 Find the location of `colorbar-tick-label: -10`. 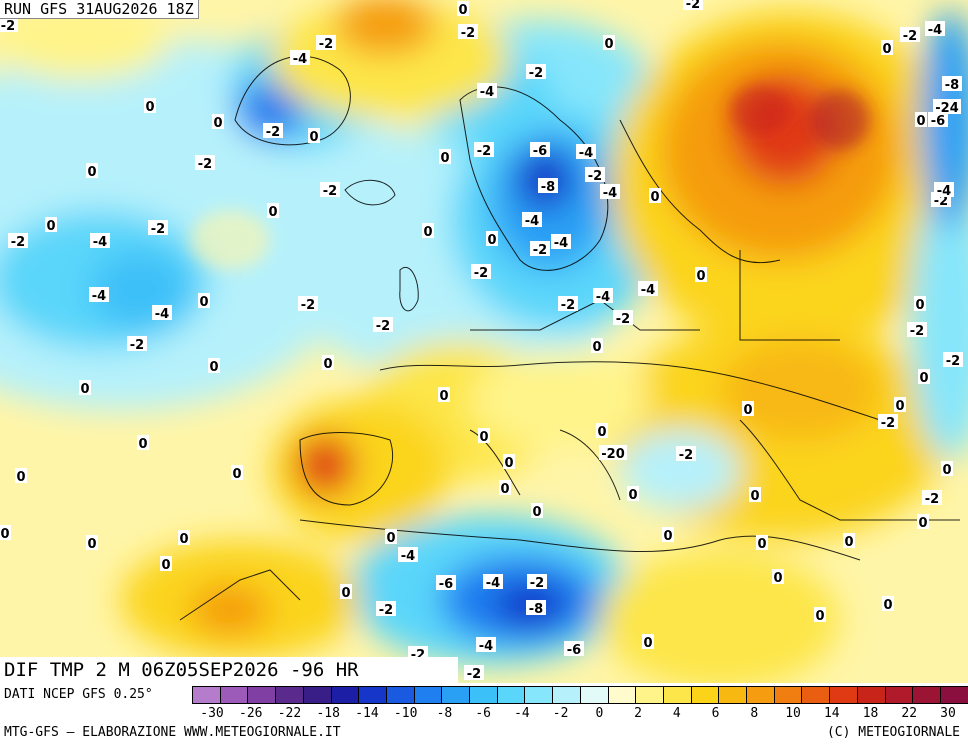

colorbar-tick-label: -10 is located at coordinates (405, 713).